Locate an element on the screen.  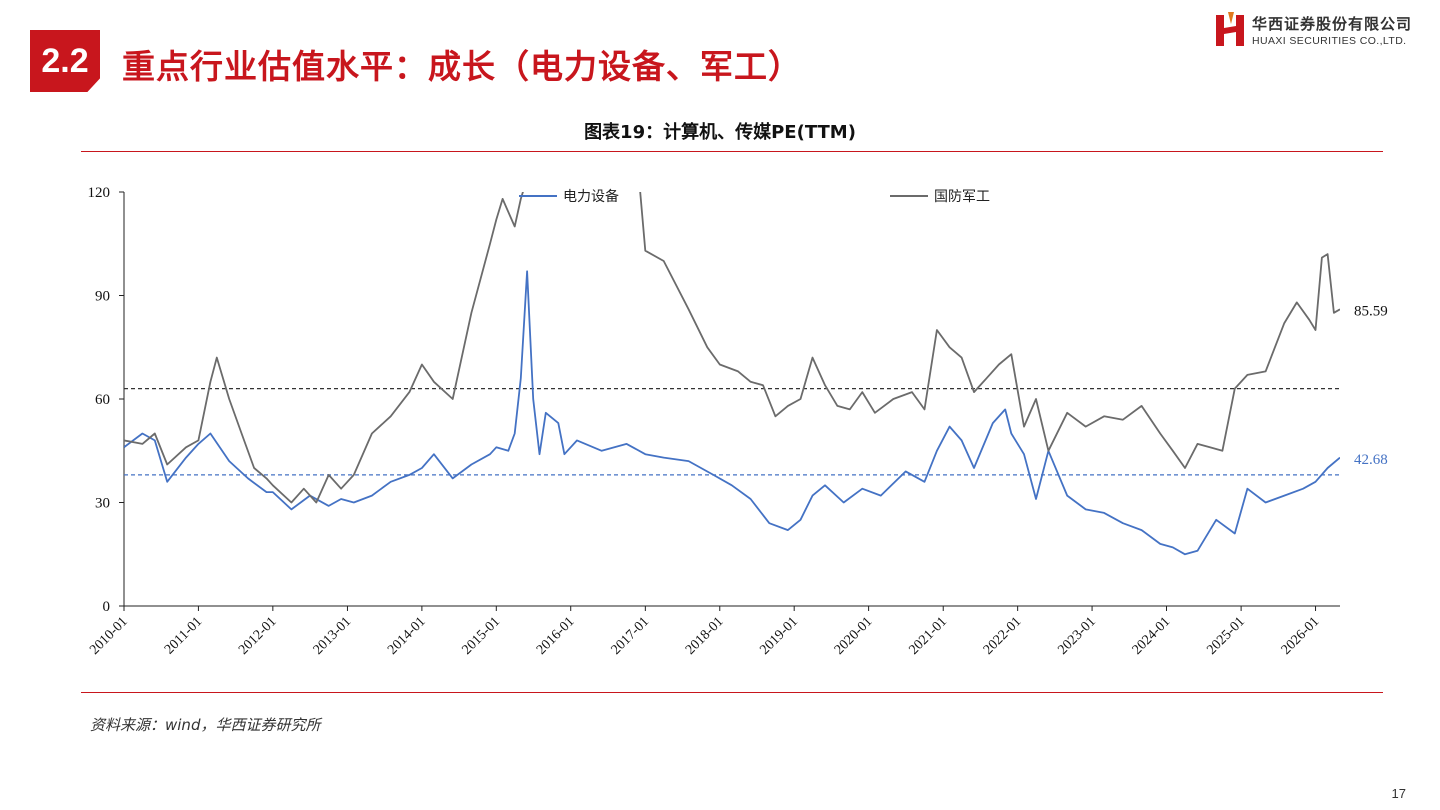
y-tick-label: 60 is located at coordinates (102, 400).